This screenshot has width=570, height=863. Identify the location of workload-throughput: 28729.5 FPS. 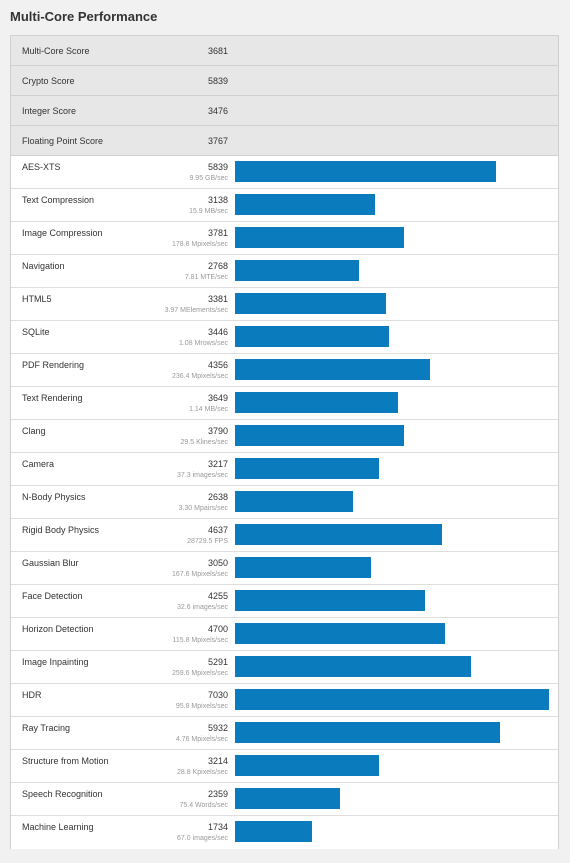
(207, 541).